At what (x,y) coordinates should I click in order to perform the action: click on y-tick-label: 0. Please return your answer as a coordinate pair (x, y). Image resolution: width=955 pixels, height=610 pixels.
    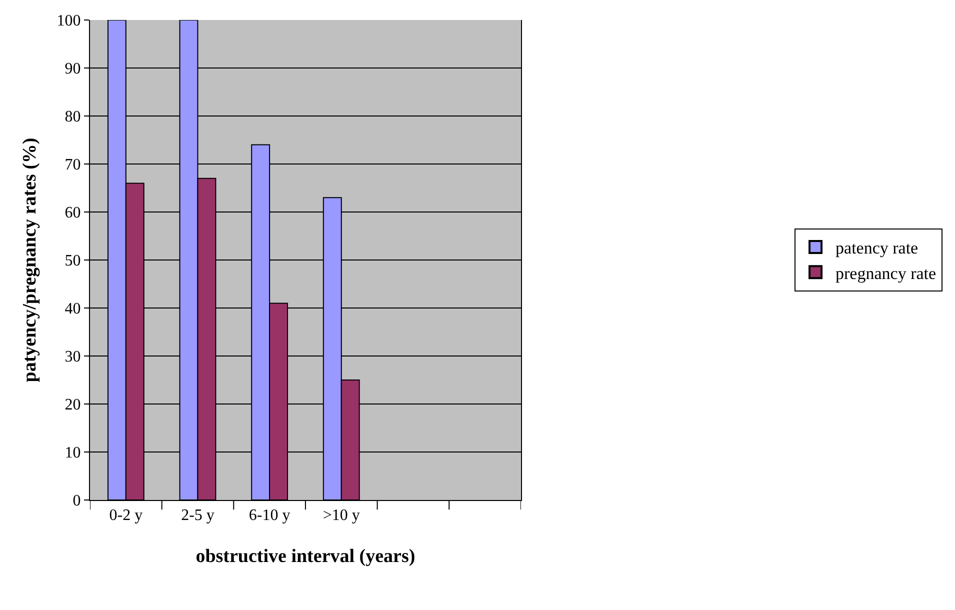
    Looking at the image, I should click on (76, 501).